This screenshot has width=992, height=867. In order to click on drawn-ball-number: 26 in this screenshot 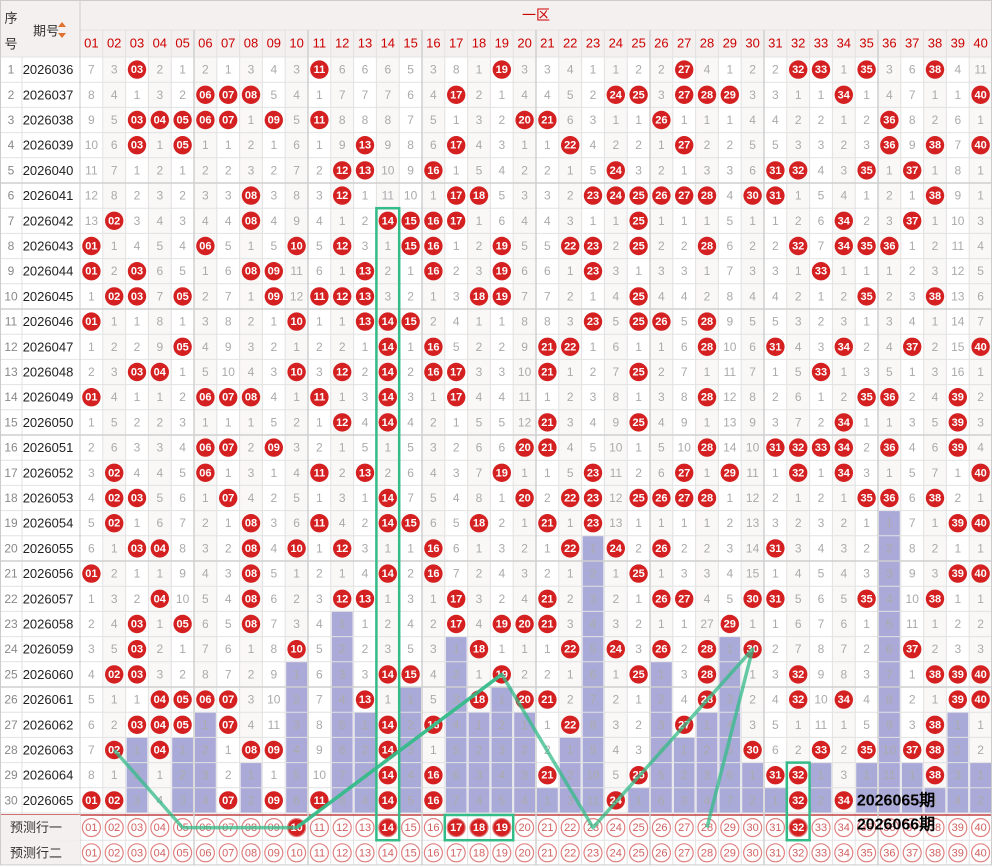, I will do `click(661, 650)`.